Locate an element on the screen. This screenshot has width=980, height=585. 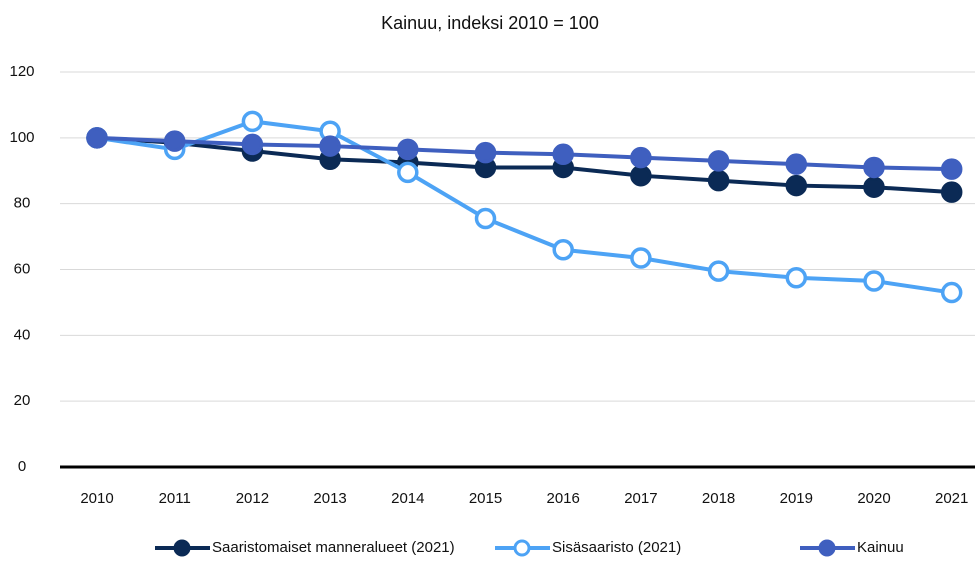
x-tick-label: 2018 is located at coordinates (718, 498).